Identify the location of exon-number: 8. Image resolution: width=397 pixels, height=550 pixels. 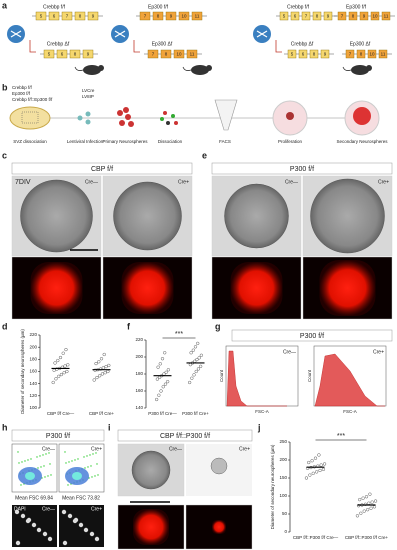
(353, 15).